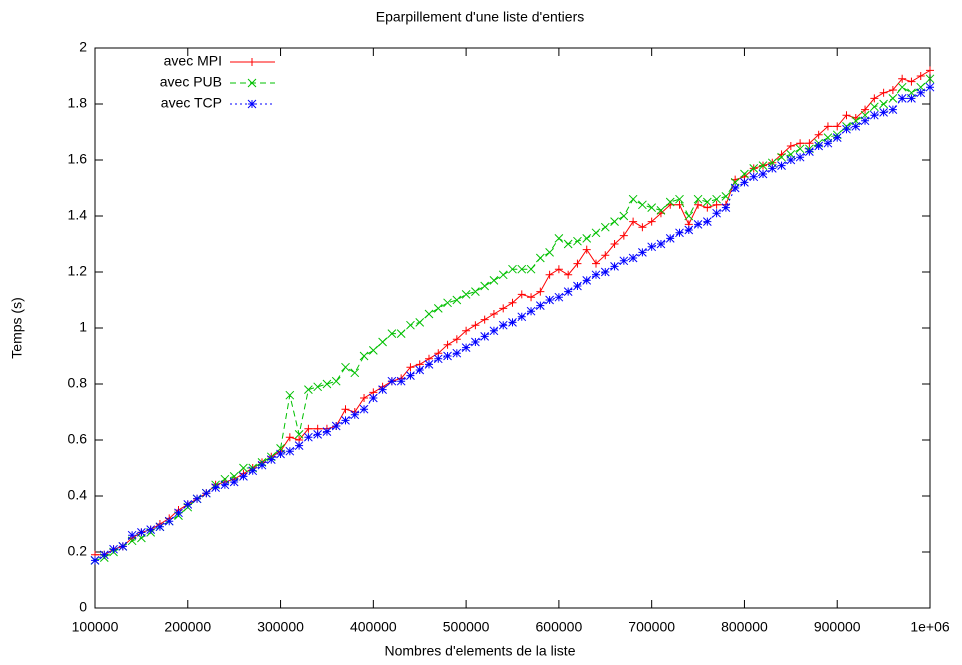 This screenshot has height=665, width=962. Describe the element at coordinates (78, 495) in the screenshot. I see `y-tick-label: 0.4` at that location.